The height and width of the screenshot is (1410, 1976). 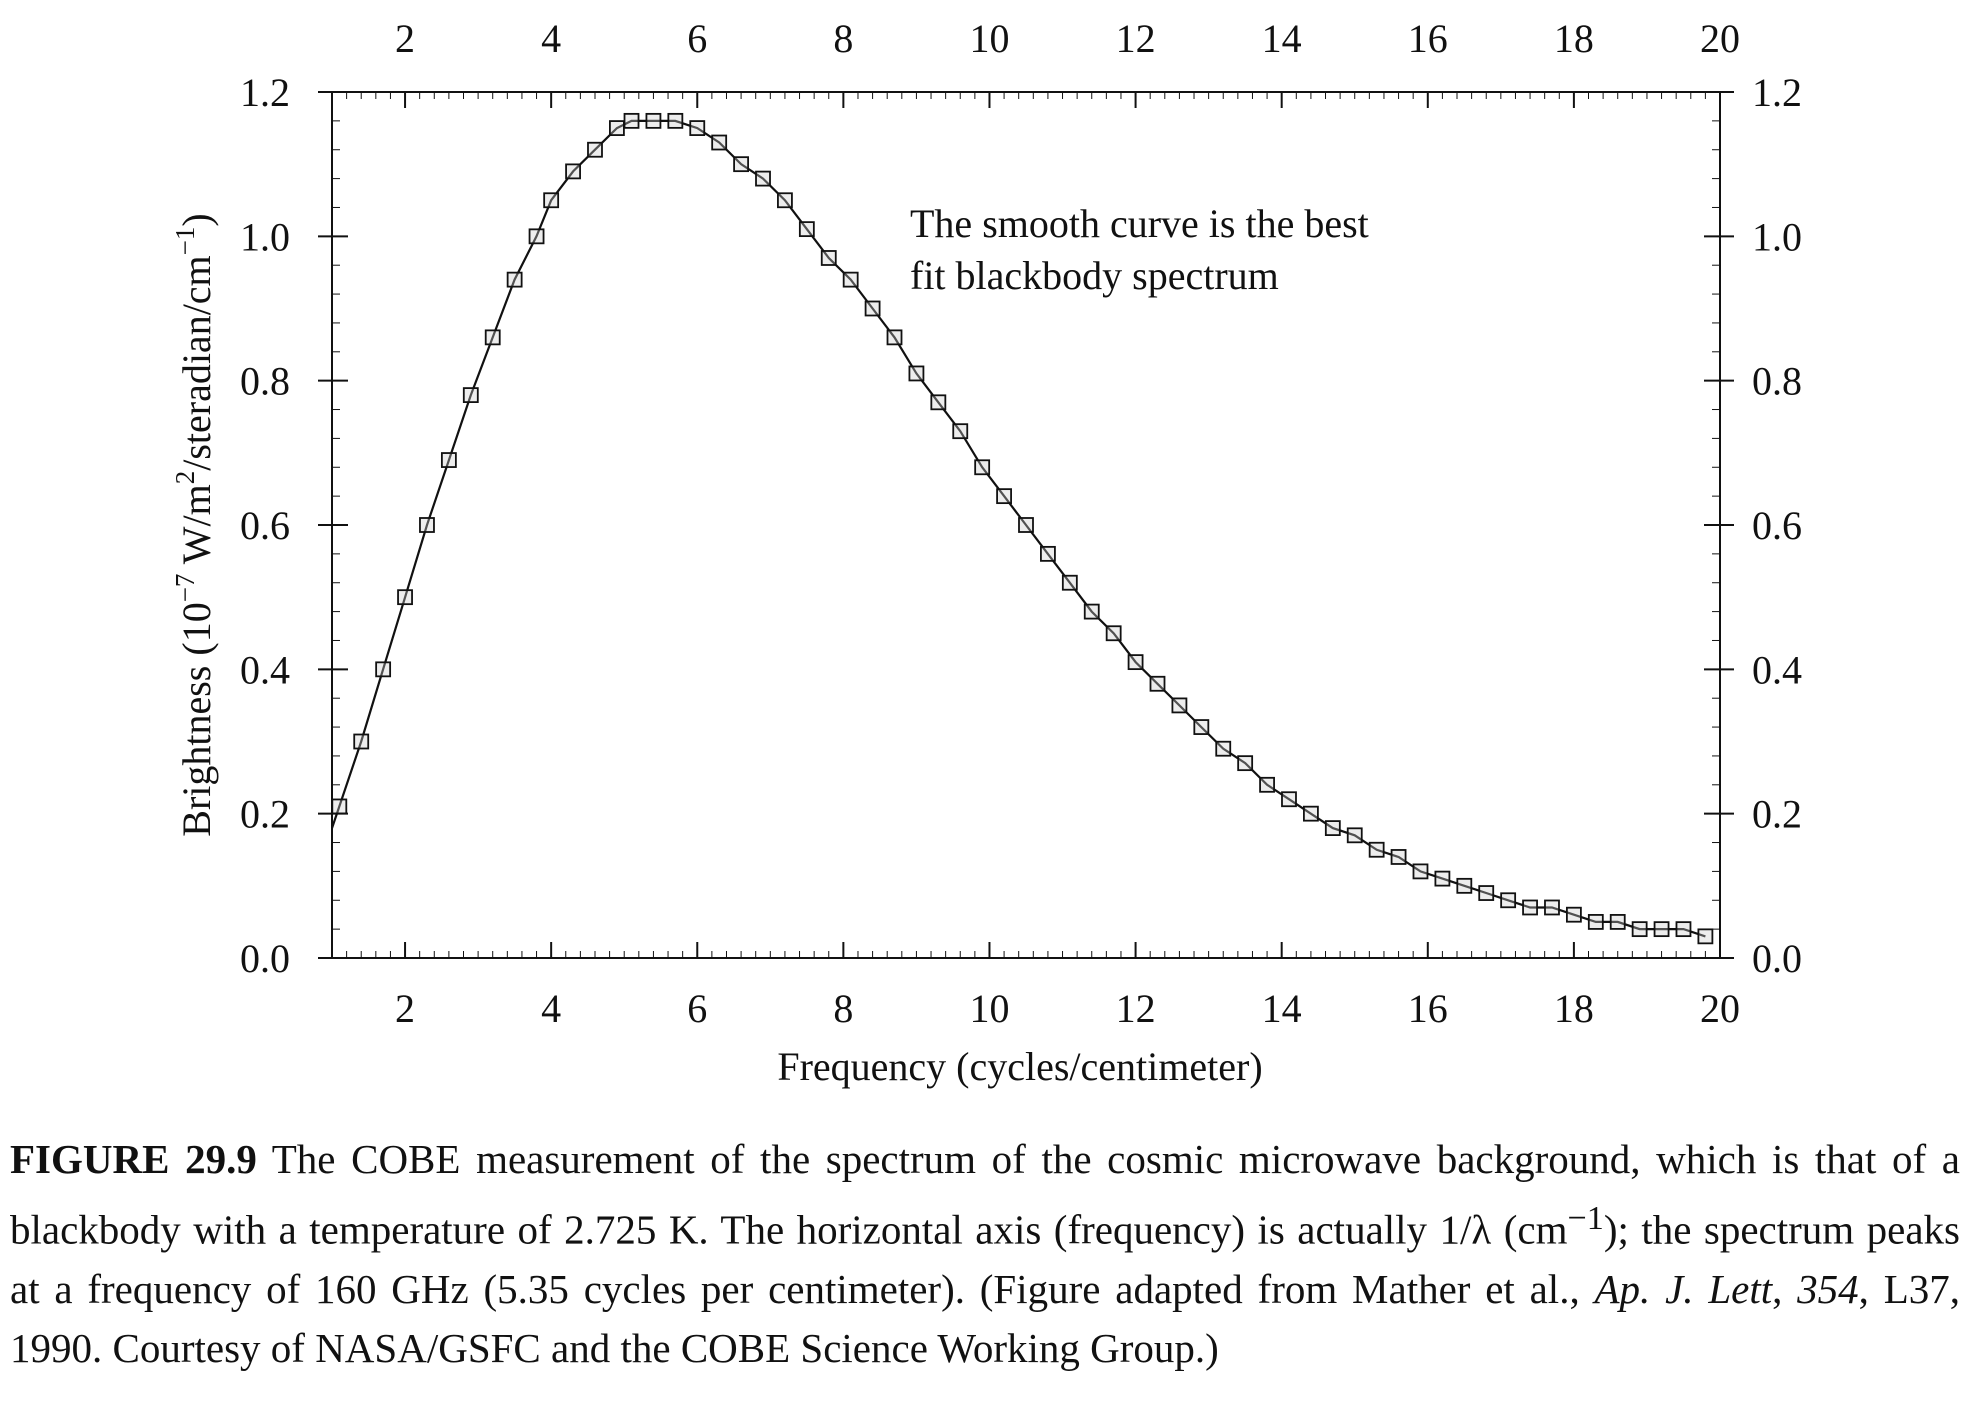 What do you see at coordinates (1585, 1218) in the screenshot?
I see `caption-superscript: −1` at bounding box center [1585, 1218].